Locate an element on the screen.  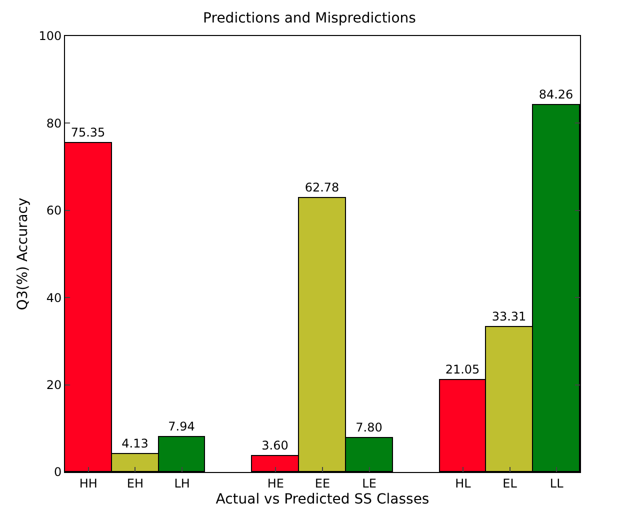
x-tick-label: HE is located at coordinates (275, 483).